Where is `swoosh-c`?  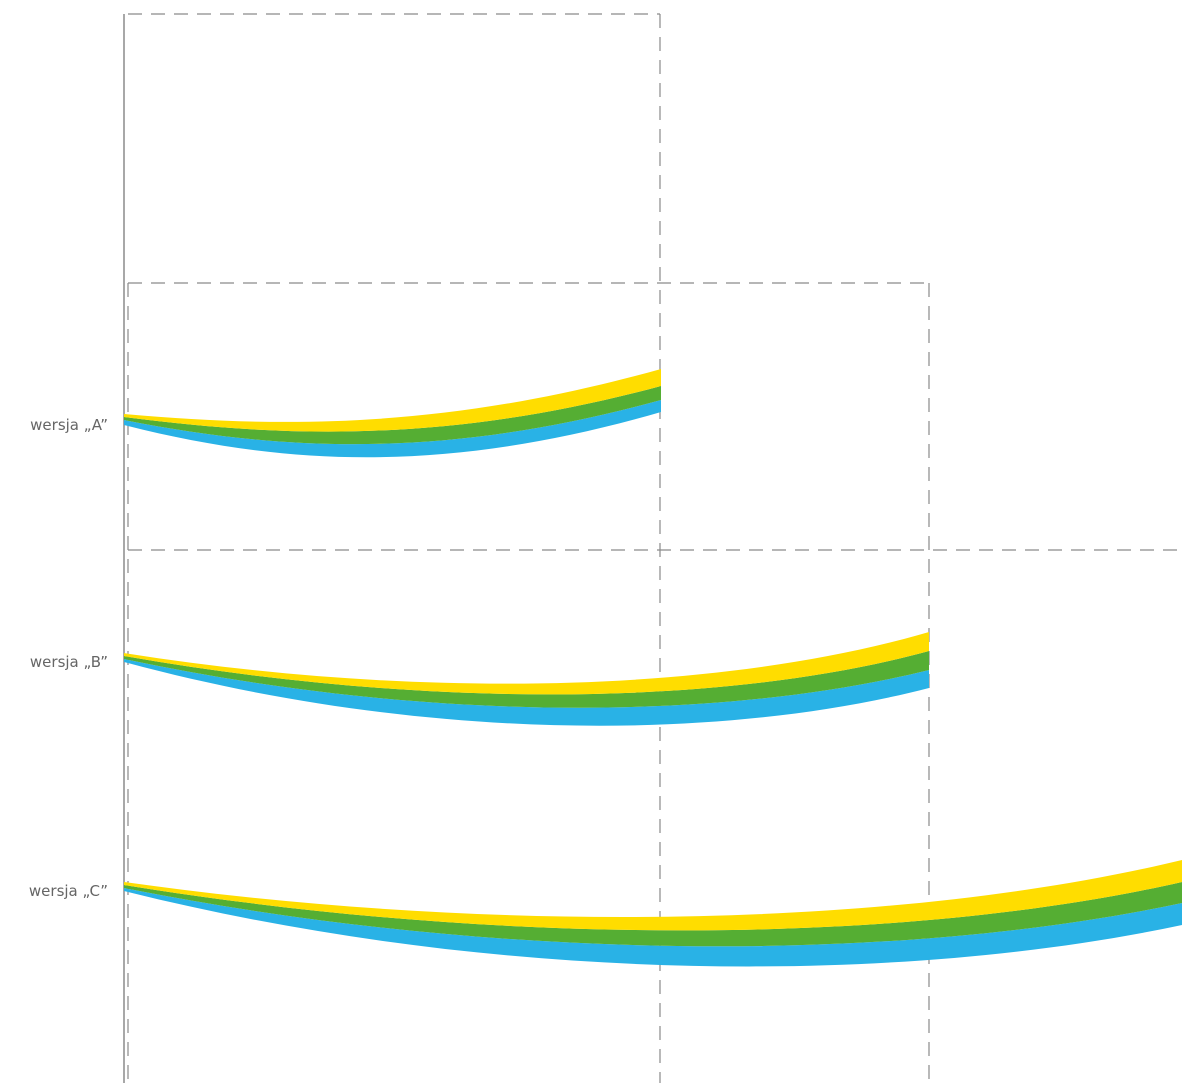 swoosh-c is located at coordinates (653, 913).